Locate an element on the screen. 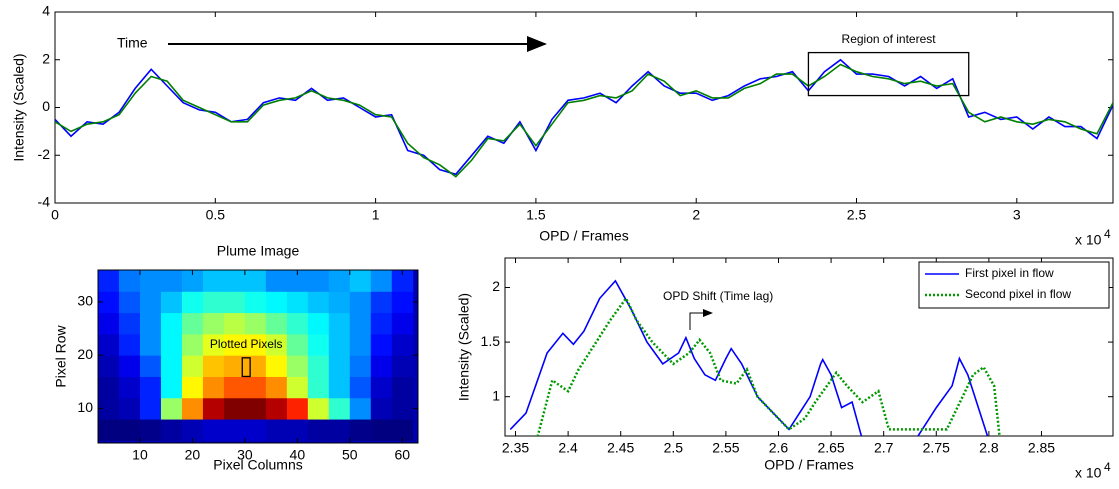 This screenshot has height=489, width=1119. x-tick-label: 0.5 is located at coordinates (216, 215).